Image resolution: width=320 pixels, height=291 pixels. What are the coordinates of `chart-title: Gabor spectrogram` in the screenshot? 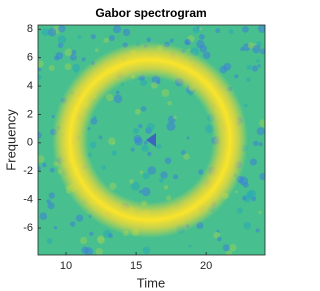 It's located at (150, 13).